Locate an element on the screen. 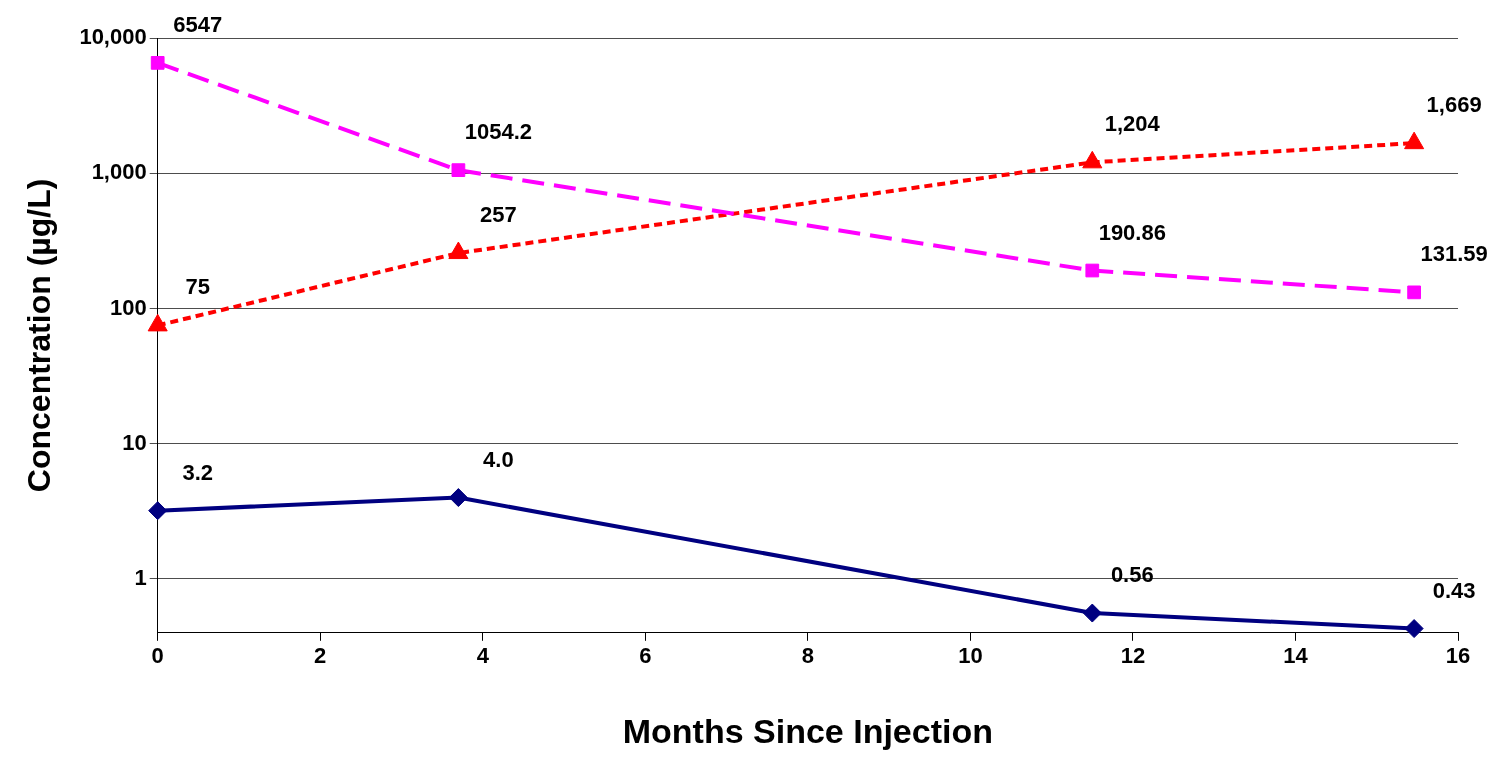 The width and height of the screenshot is (1509, 780). y-tick-label: 10,000 is located at coordinates (113, 37).